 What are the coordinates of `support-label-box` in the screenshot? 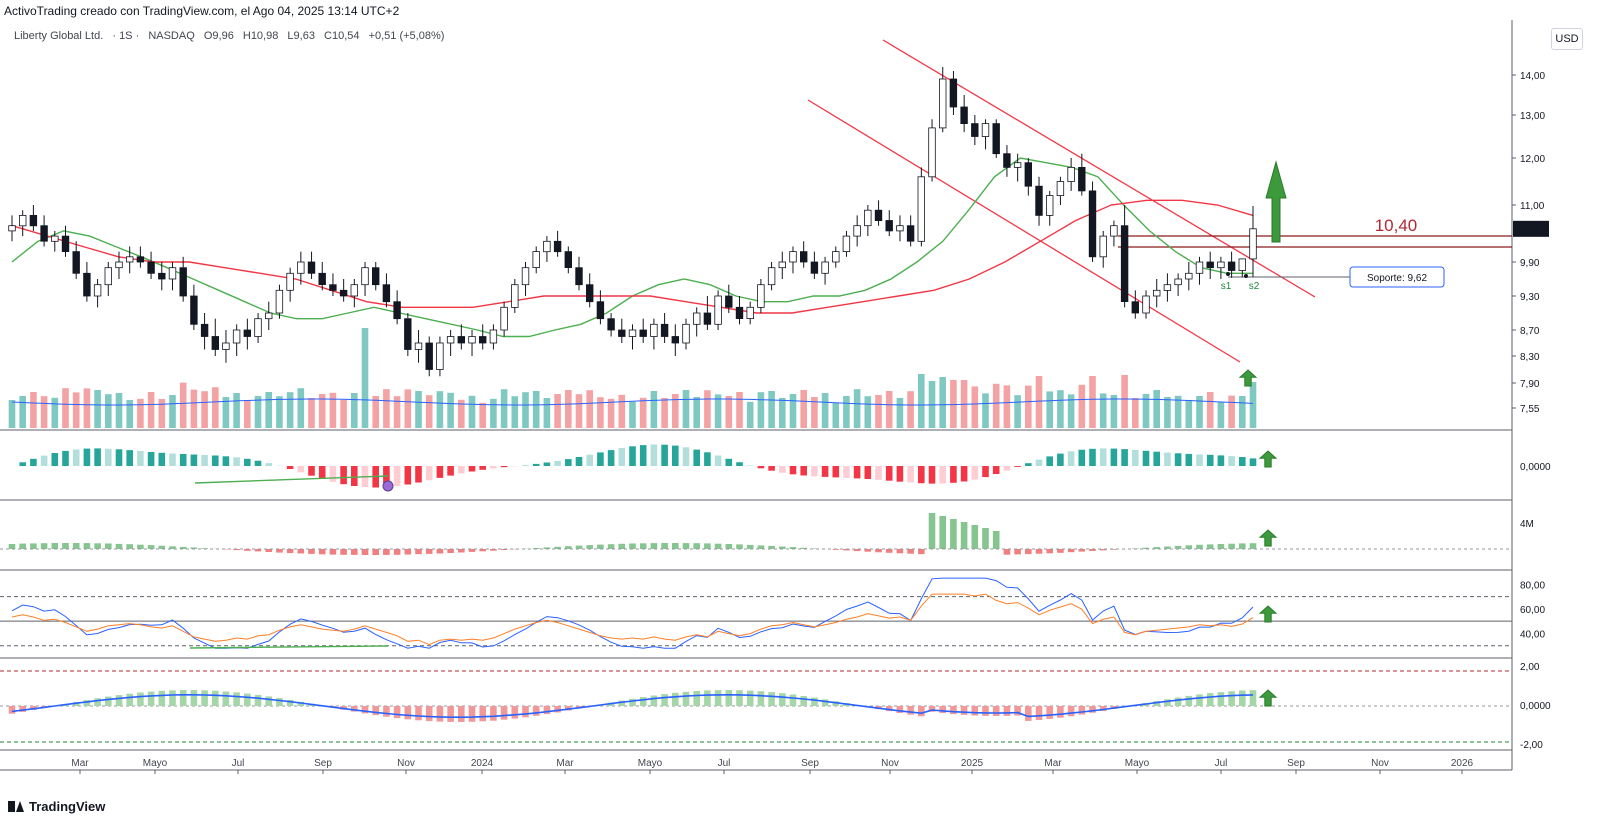 It's located at (1397, 277).